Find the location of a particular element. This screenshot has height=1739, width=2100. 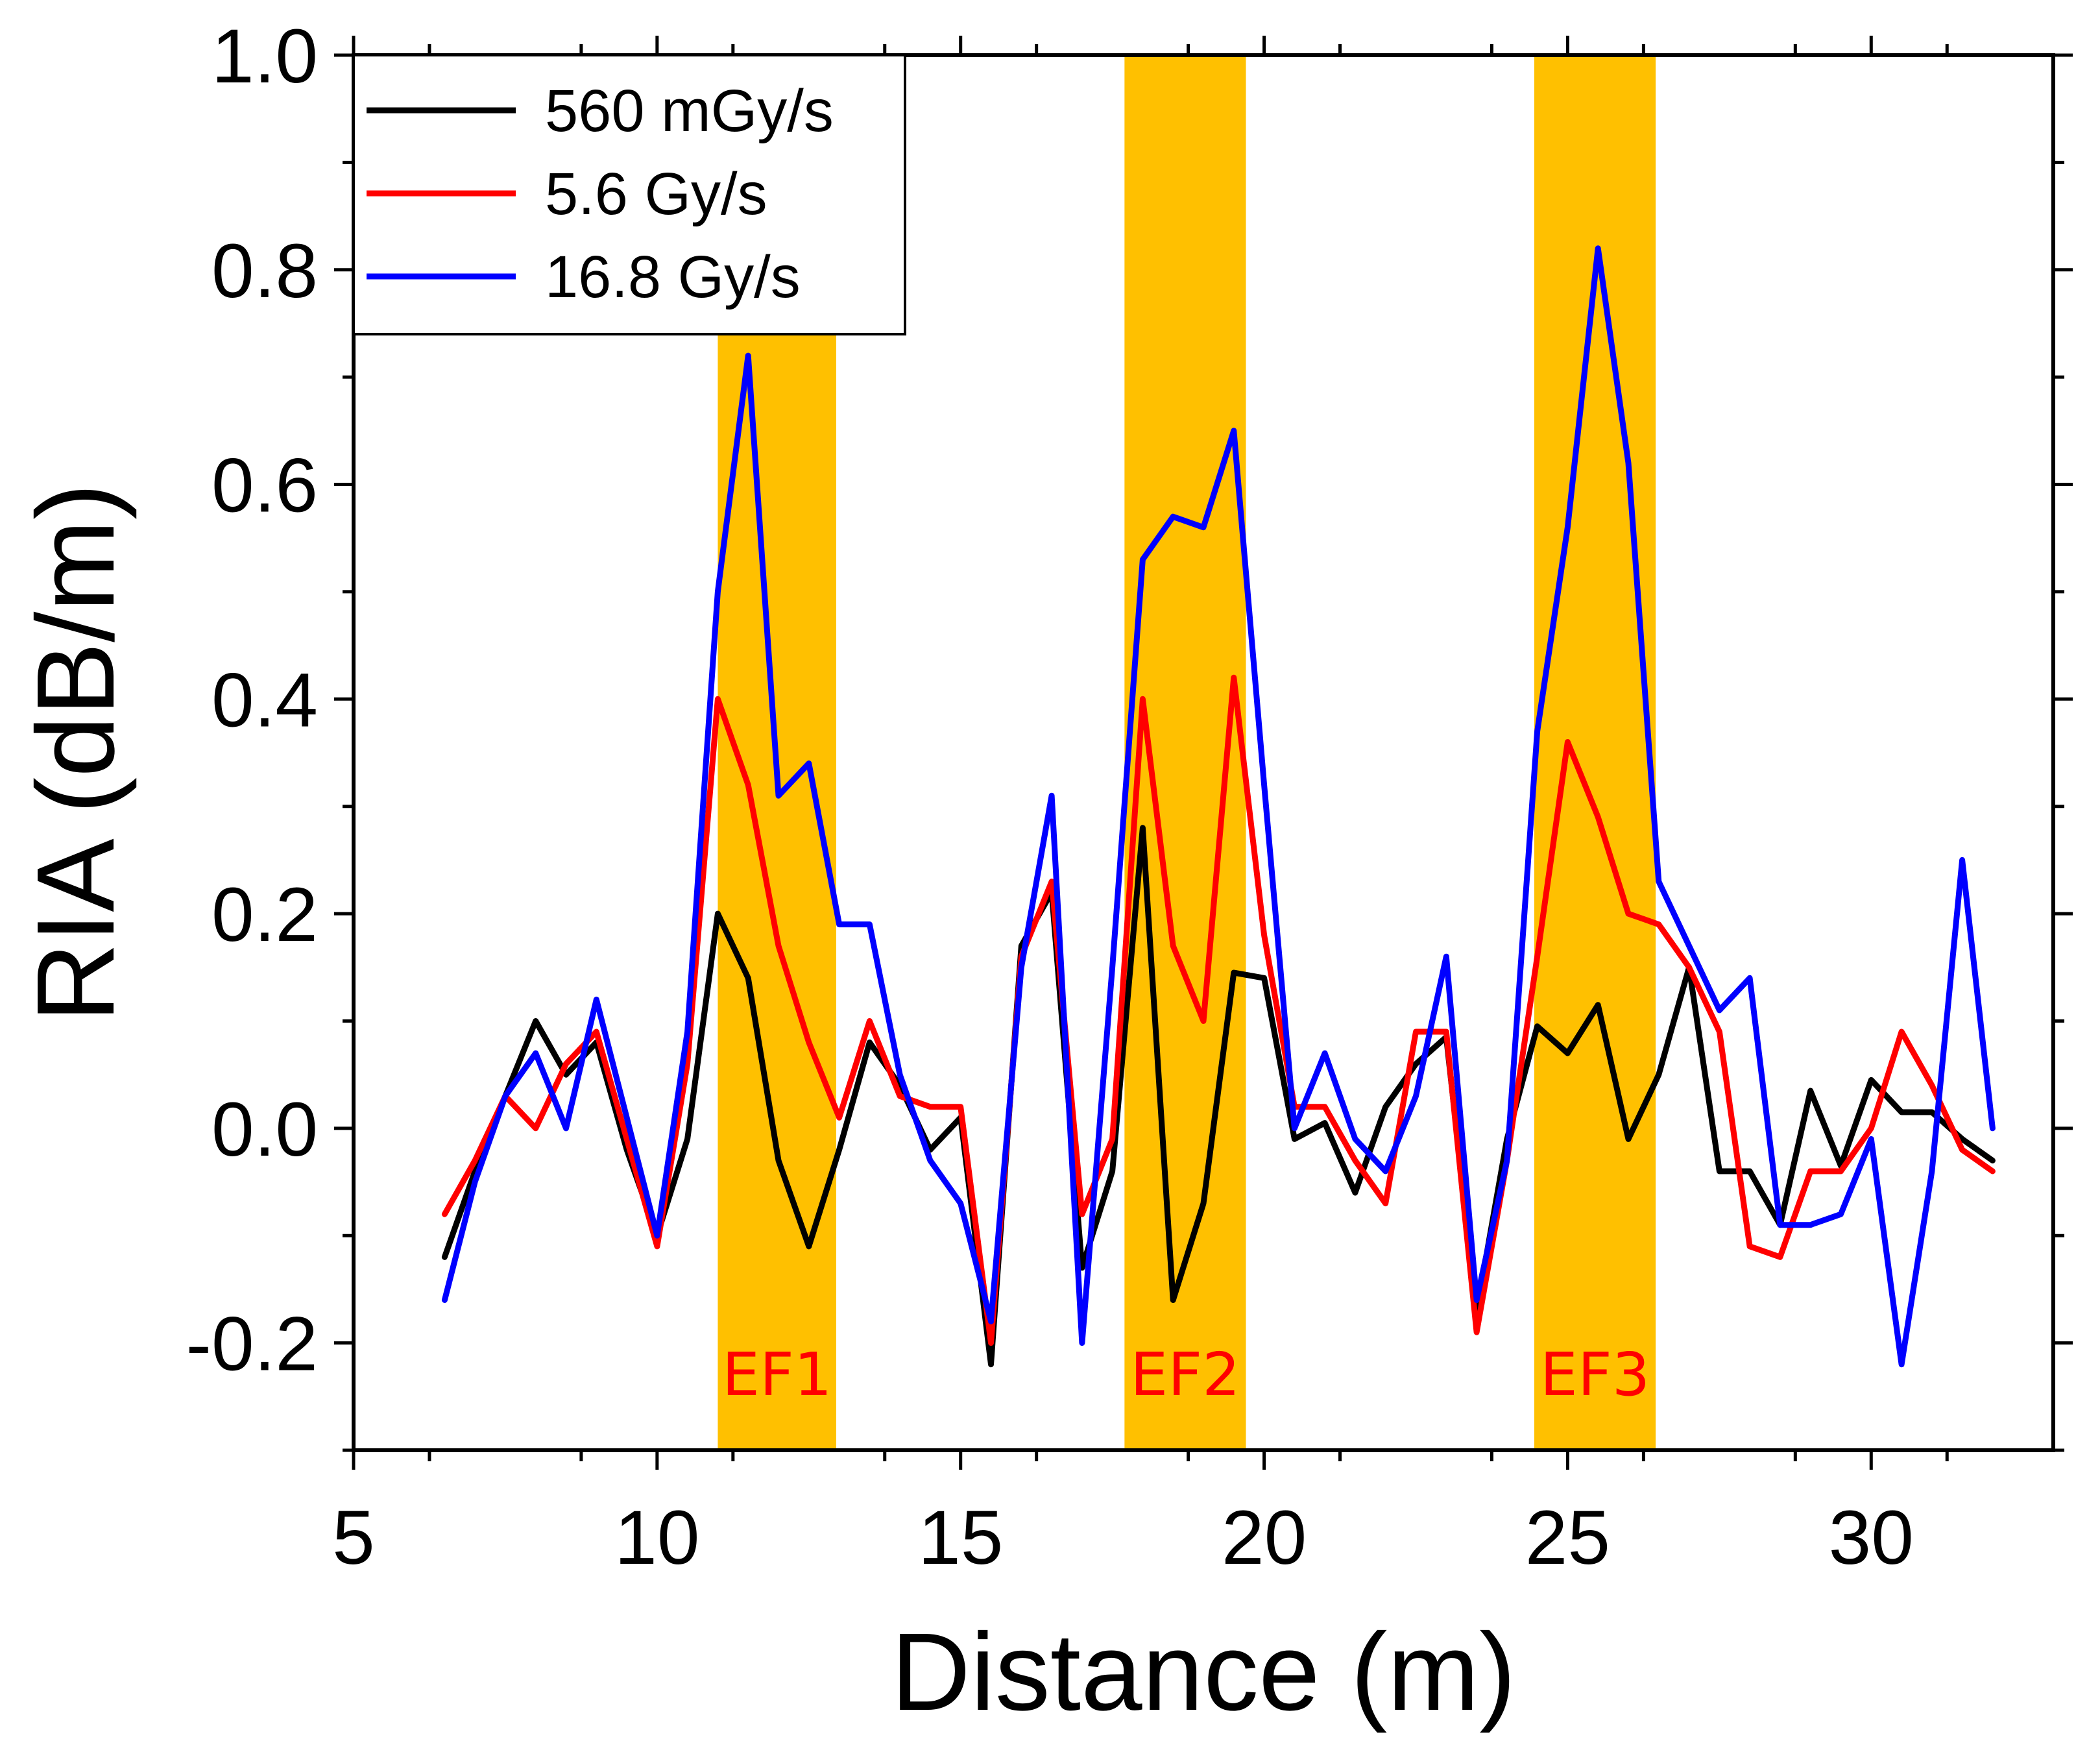

band-label-3: EF3 is located at coordinates (1595, 1374).